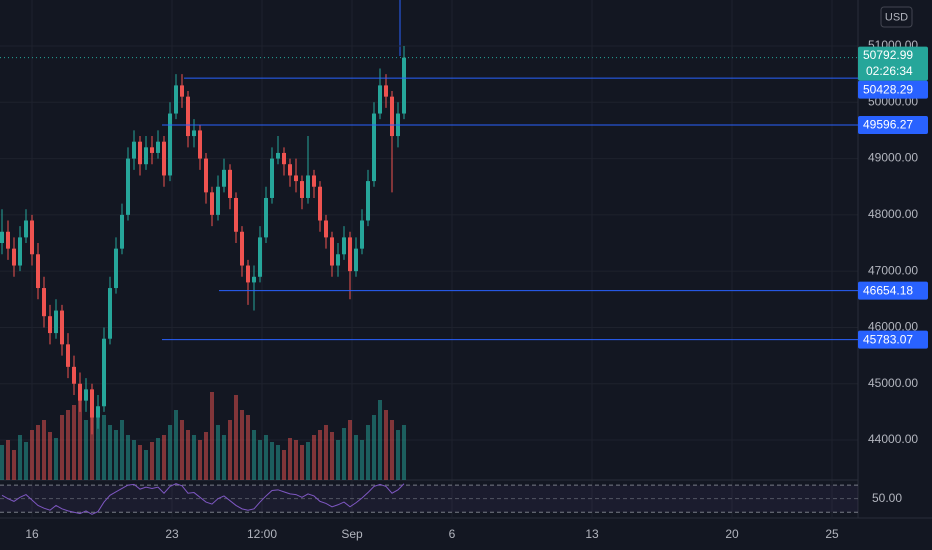  I want to click on x-tick-label: 12:00, so click(262, 534).